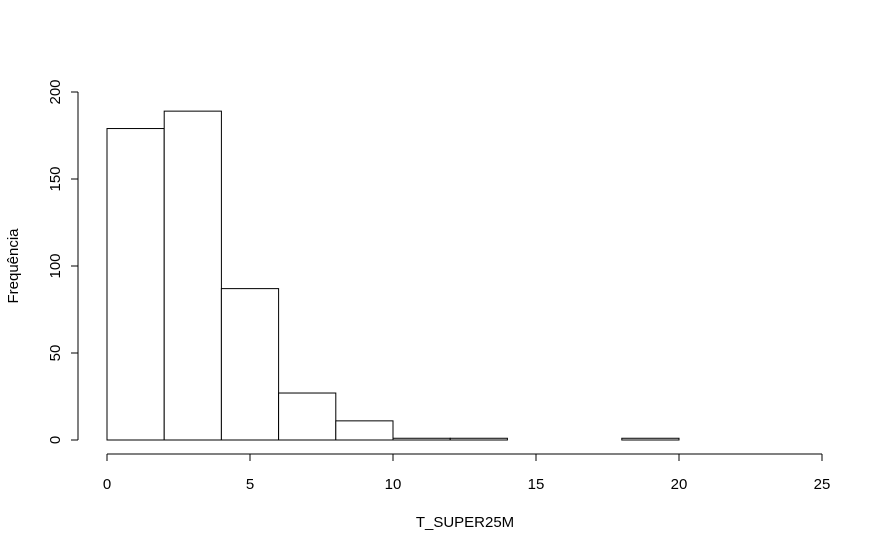 This screenshot has height=552, width=892. Describe the element at coordinates (55, 91) in the screenshot. I see `y-tick-label: 200` at that location.